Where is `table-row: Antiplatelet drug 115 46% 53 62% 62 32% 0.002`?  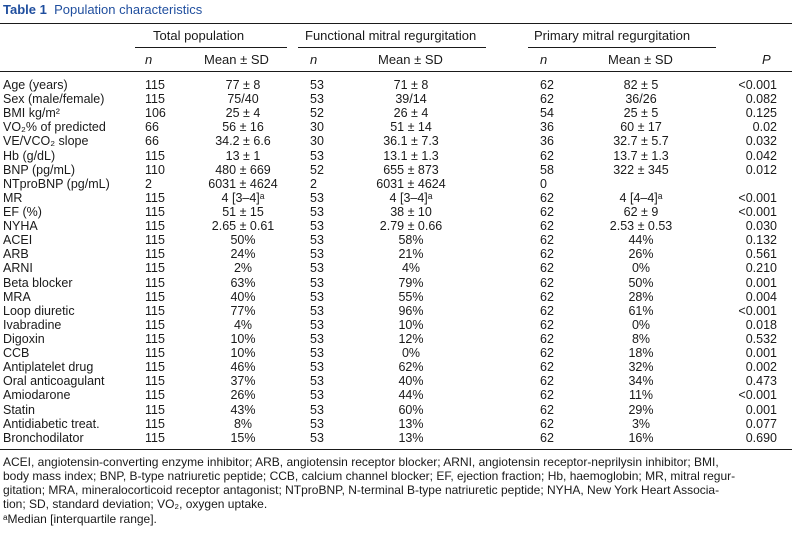
table-row: Antiplatelet drug 115 46% 53 62% 62 32% 0.002 is located at coordinates (396, 367).